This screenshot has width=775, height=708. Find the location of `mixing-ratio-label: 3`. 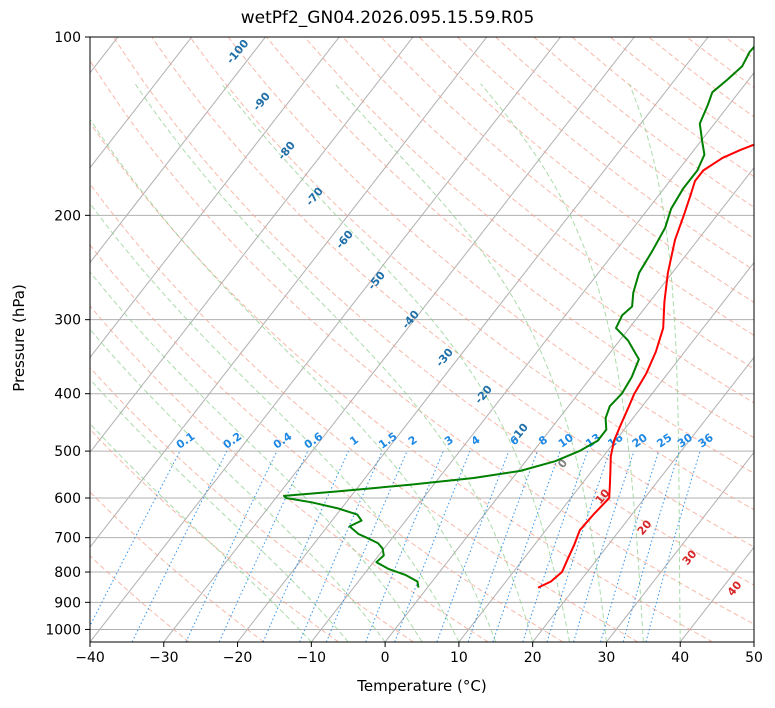

mixing-ratio-label: 3 is located at coordinates (449, 440).